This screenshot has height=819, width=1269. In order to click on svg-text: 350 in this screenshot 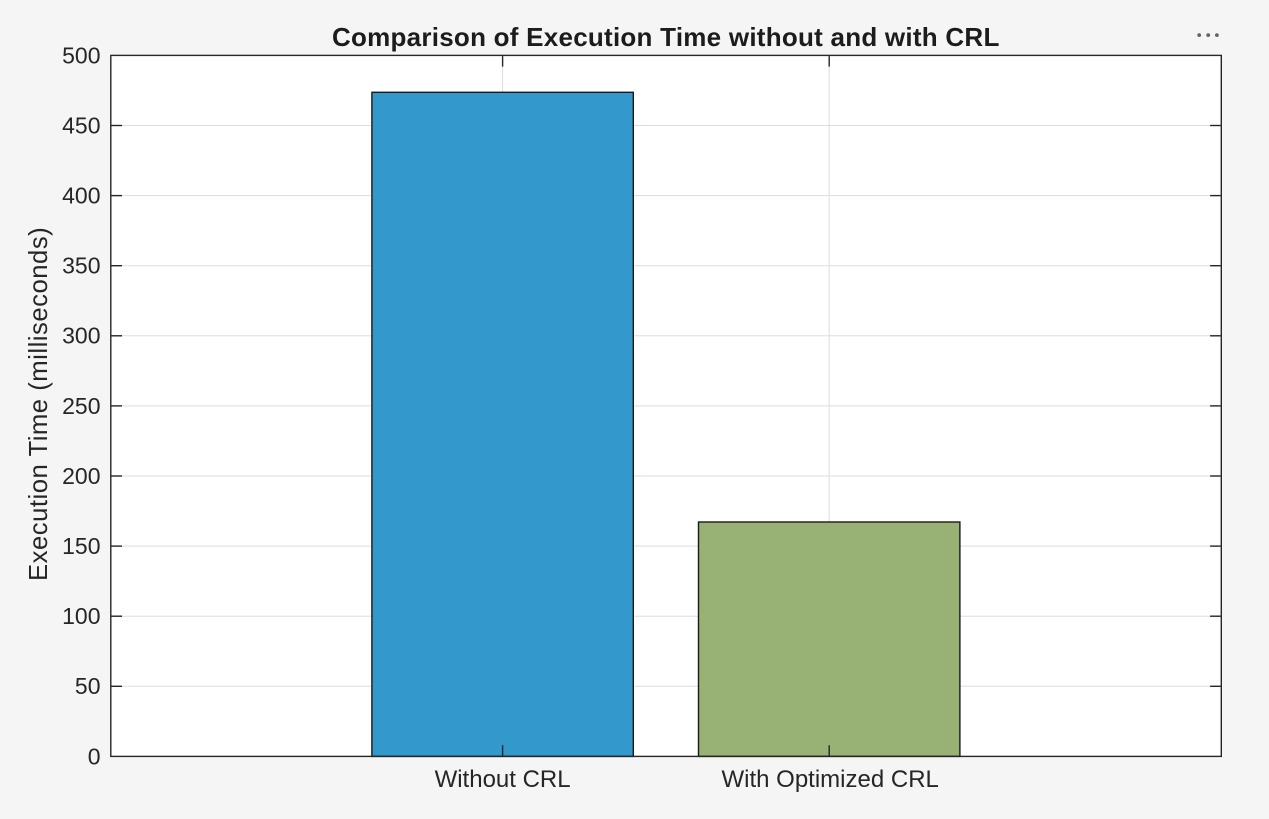, I will do `click(81, 266)`.